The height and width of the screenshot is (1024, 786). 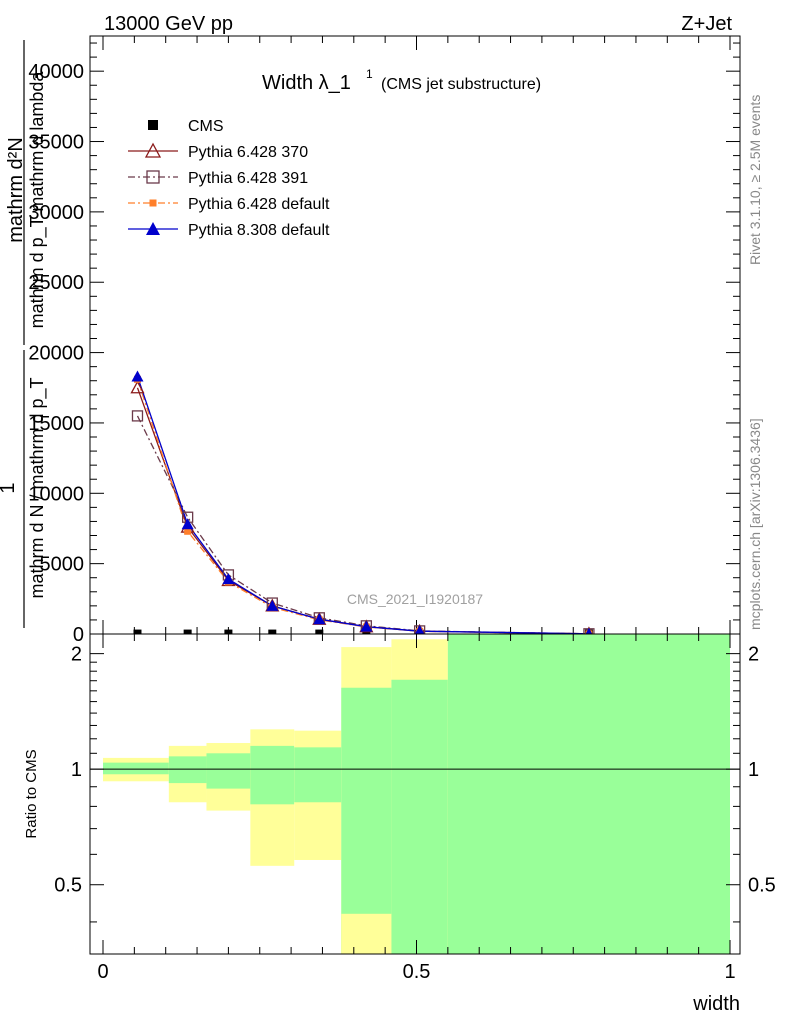 What do you see at coordinates (729, 972) in the screenshot?
I see `x-tick-label: 1` at bounding box center [729, 972].